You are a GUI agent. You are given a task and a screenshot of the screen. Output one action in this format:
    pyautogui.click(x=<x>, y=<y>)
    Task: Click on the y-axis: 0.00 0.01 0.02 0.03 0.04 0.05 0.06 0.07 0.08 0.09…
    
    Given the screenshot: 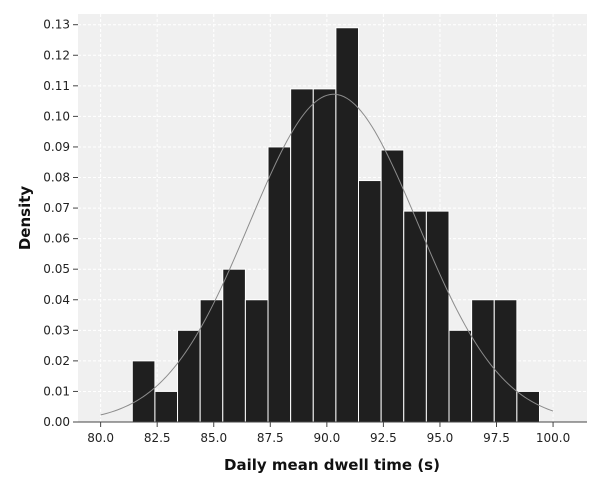 What is the action you would take?
    pyautogui.click(x=60, y=223)
    